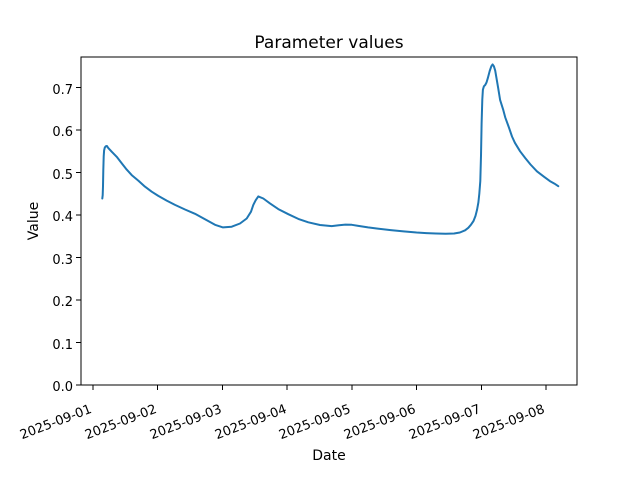 The width and height of the screenshot is (640, 480). I want to click on y-tick-label: 0.1, so click(62, 345).